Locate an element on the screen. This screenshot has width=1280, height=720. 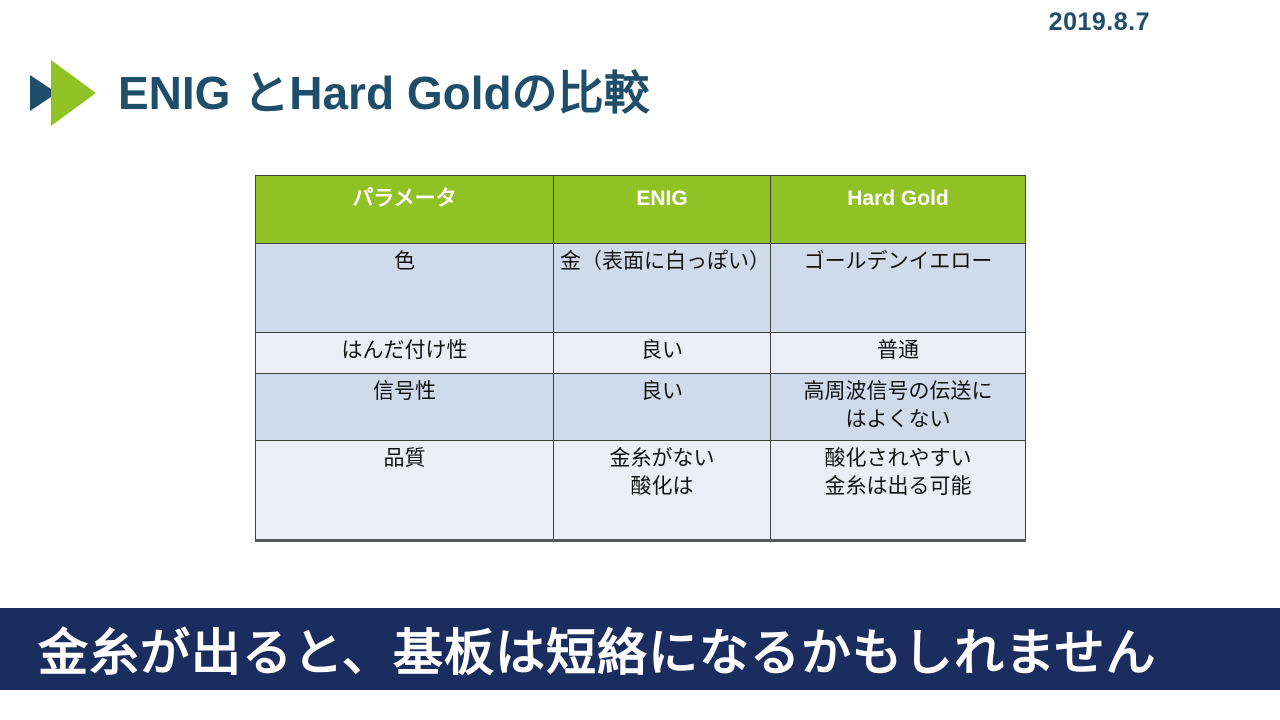
warning-text: 金糸が出ると、基板は短絡になるかもしれません is located at coordinates (597, 653).